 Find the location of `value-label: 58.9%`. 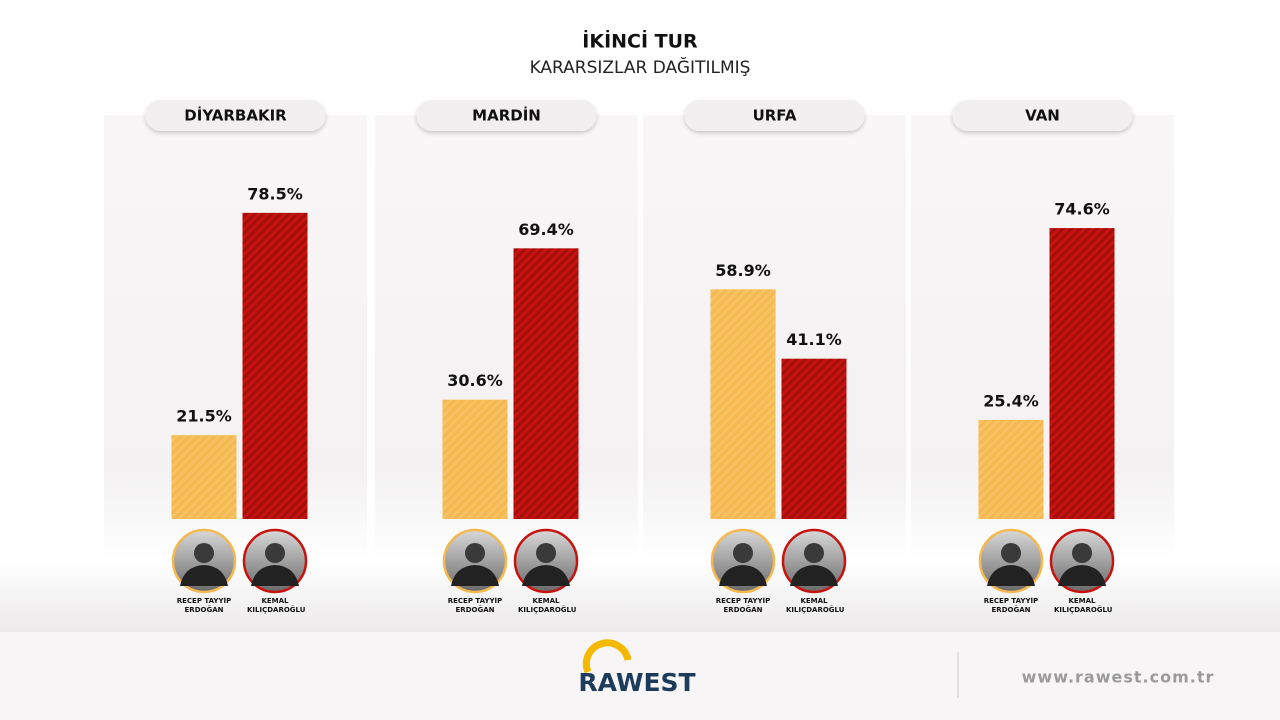

value-label: 58.9% is located at coordinates (743, 270).